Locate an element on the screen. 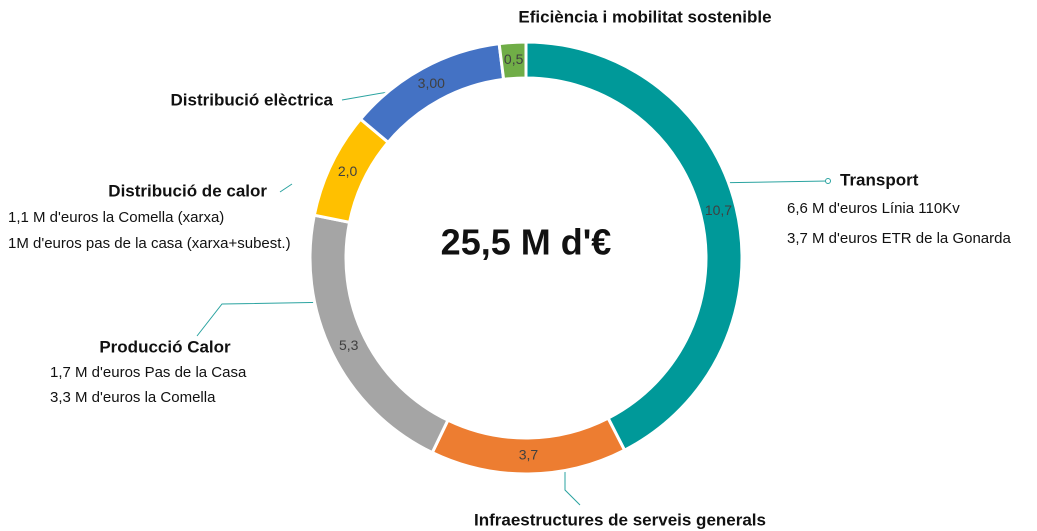  category-label: Distribució de calor is located at coordinates (187, 190).